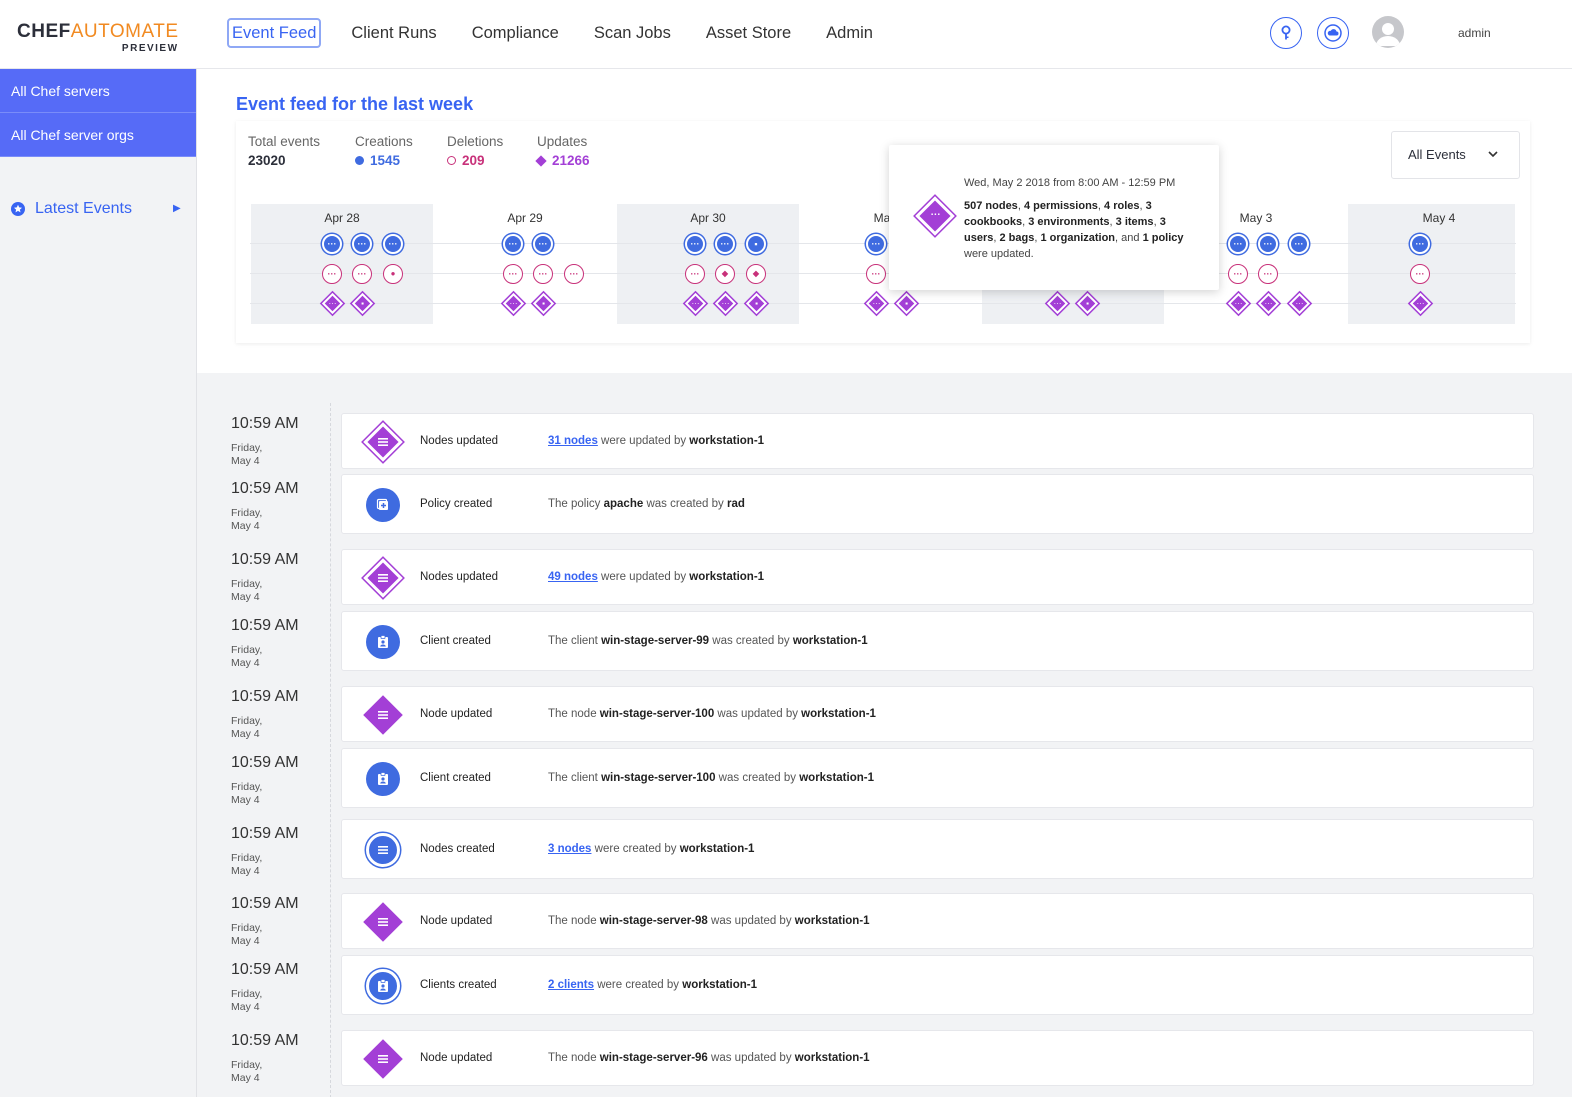  Describe the element at coordinates (267, 160) in the screenshot. I see `stat-total-value: 23020` at that location.